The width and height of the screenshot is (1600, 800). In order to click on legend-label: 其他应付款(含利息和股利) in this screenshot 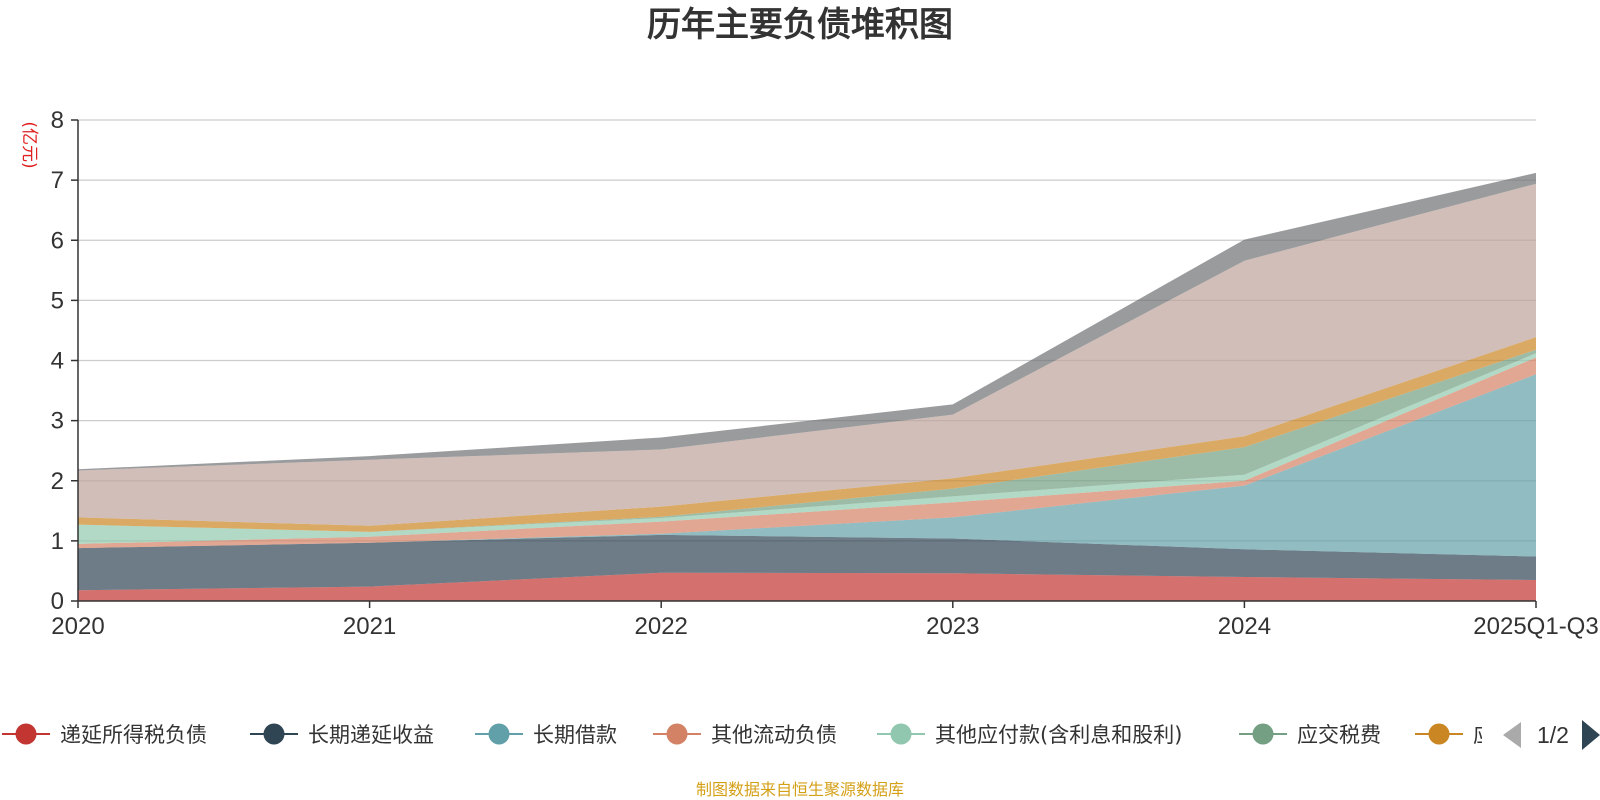, I will do `click(1058, 735)`.